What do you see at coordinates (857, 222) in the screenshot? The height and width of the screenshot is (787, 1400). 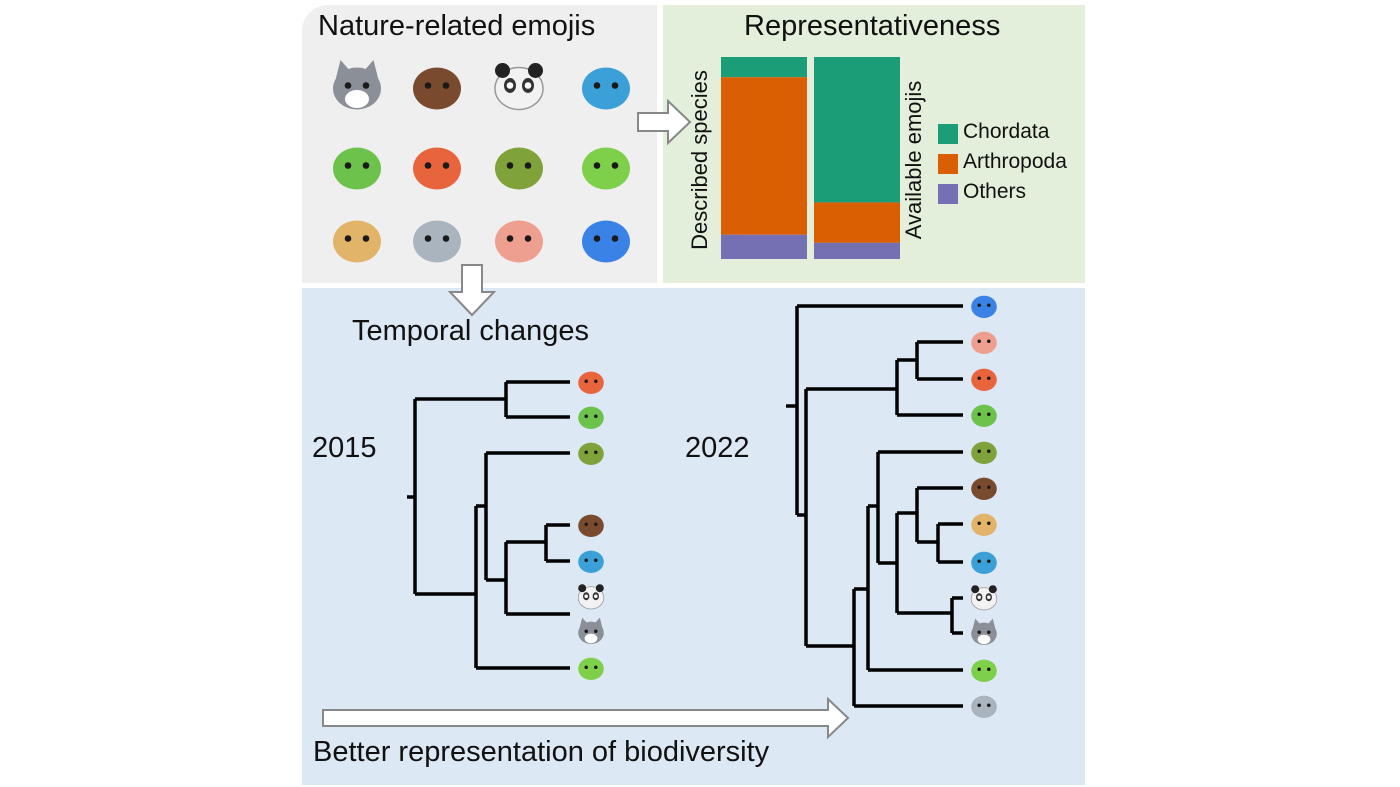 I see `bar-segment-arthropoda-available-emojis` at bounding box center [857, 222].